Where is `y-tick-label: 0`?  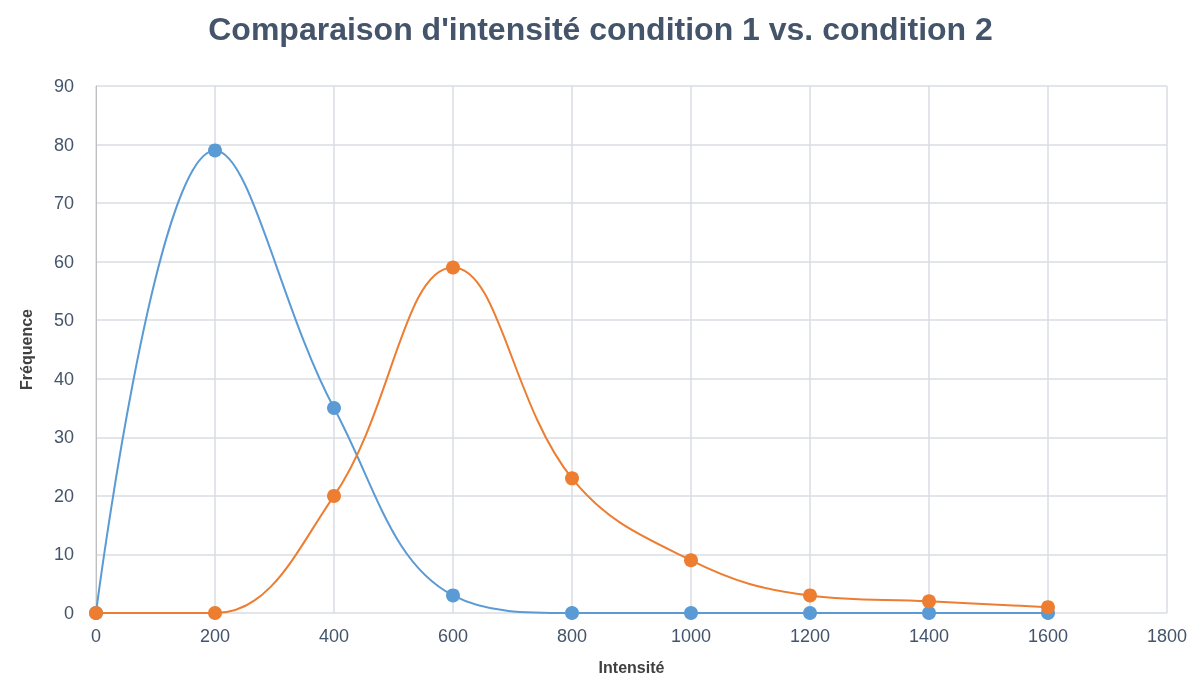
y-tick-label: 0 is located at coordinates (68, 613).